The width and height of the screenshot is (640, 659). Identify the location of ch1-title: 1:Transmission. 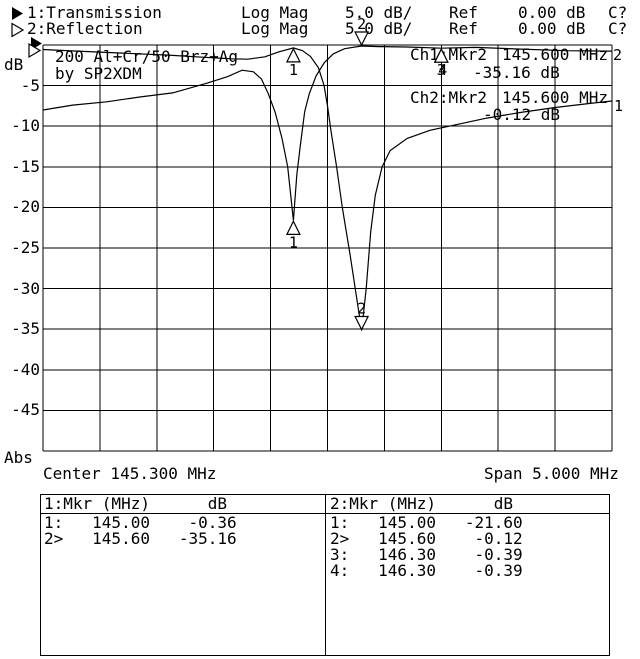
(94, 12).